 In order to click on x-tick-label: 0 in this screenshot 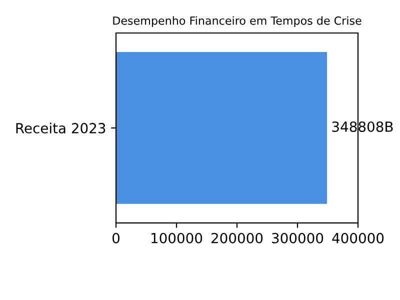, I will do `click(116, 238)`.